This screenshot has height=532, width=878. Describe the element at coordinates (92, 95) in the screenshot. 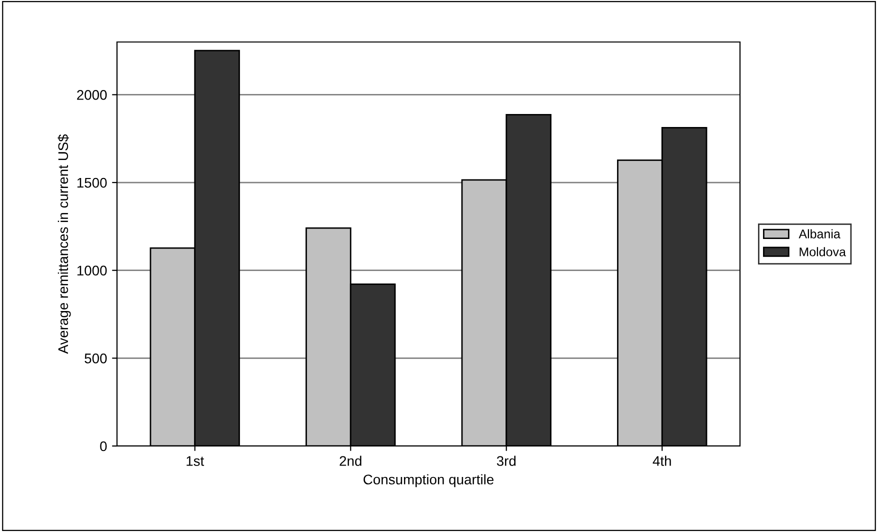

I see `y-tick-label: 2000` at that location.